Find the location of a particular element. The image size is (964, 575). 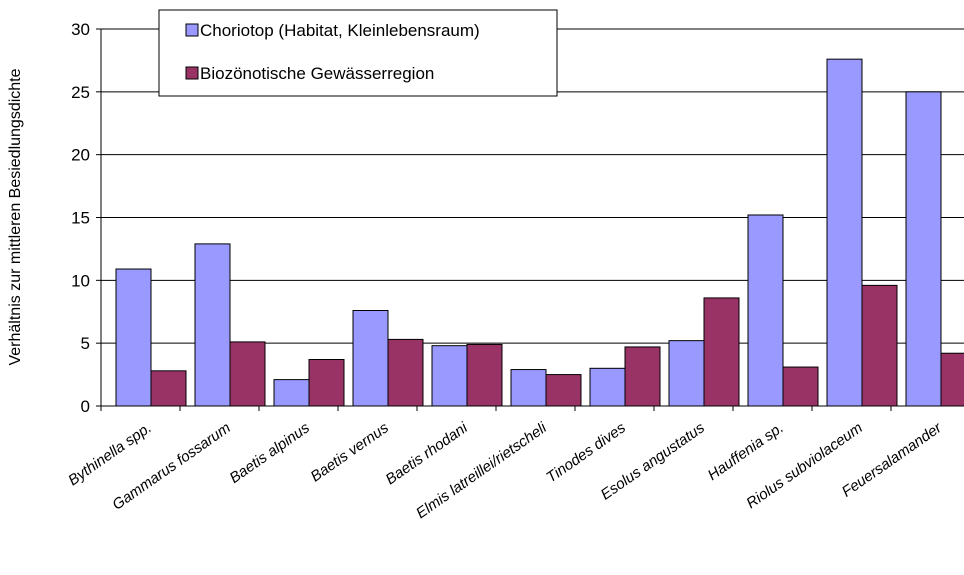

y-tick-label: 30 is located at coordinates (80, 29).